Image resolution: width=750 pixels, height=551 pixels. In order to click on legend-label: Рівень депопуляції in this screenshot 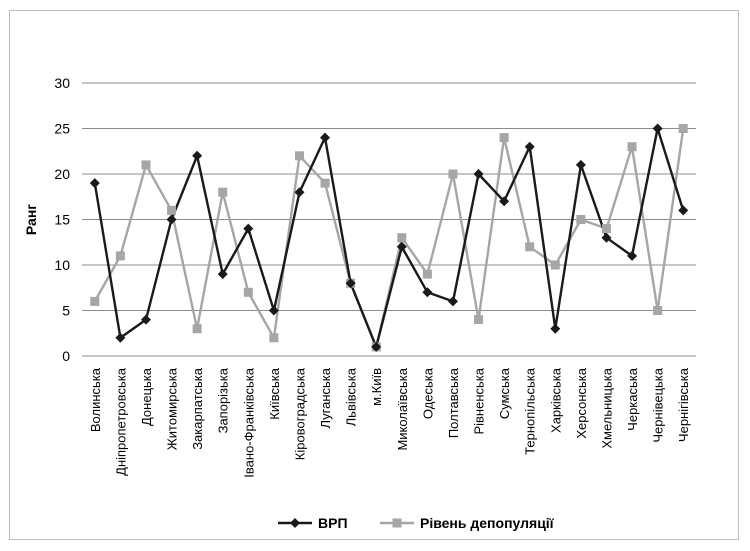, I will do `click(487, 523)`.